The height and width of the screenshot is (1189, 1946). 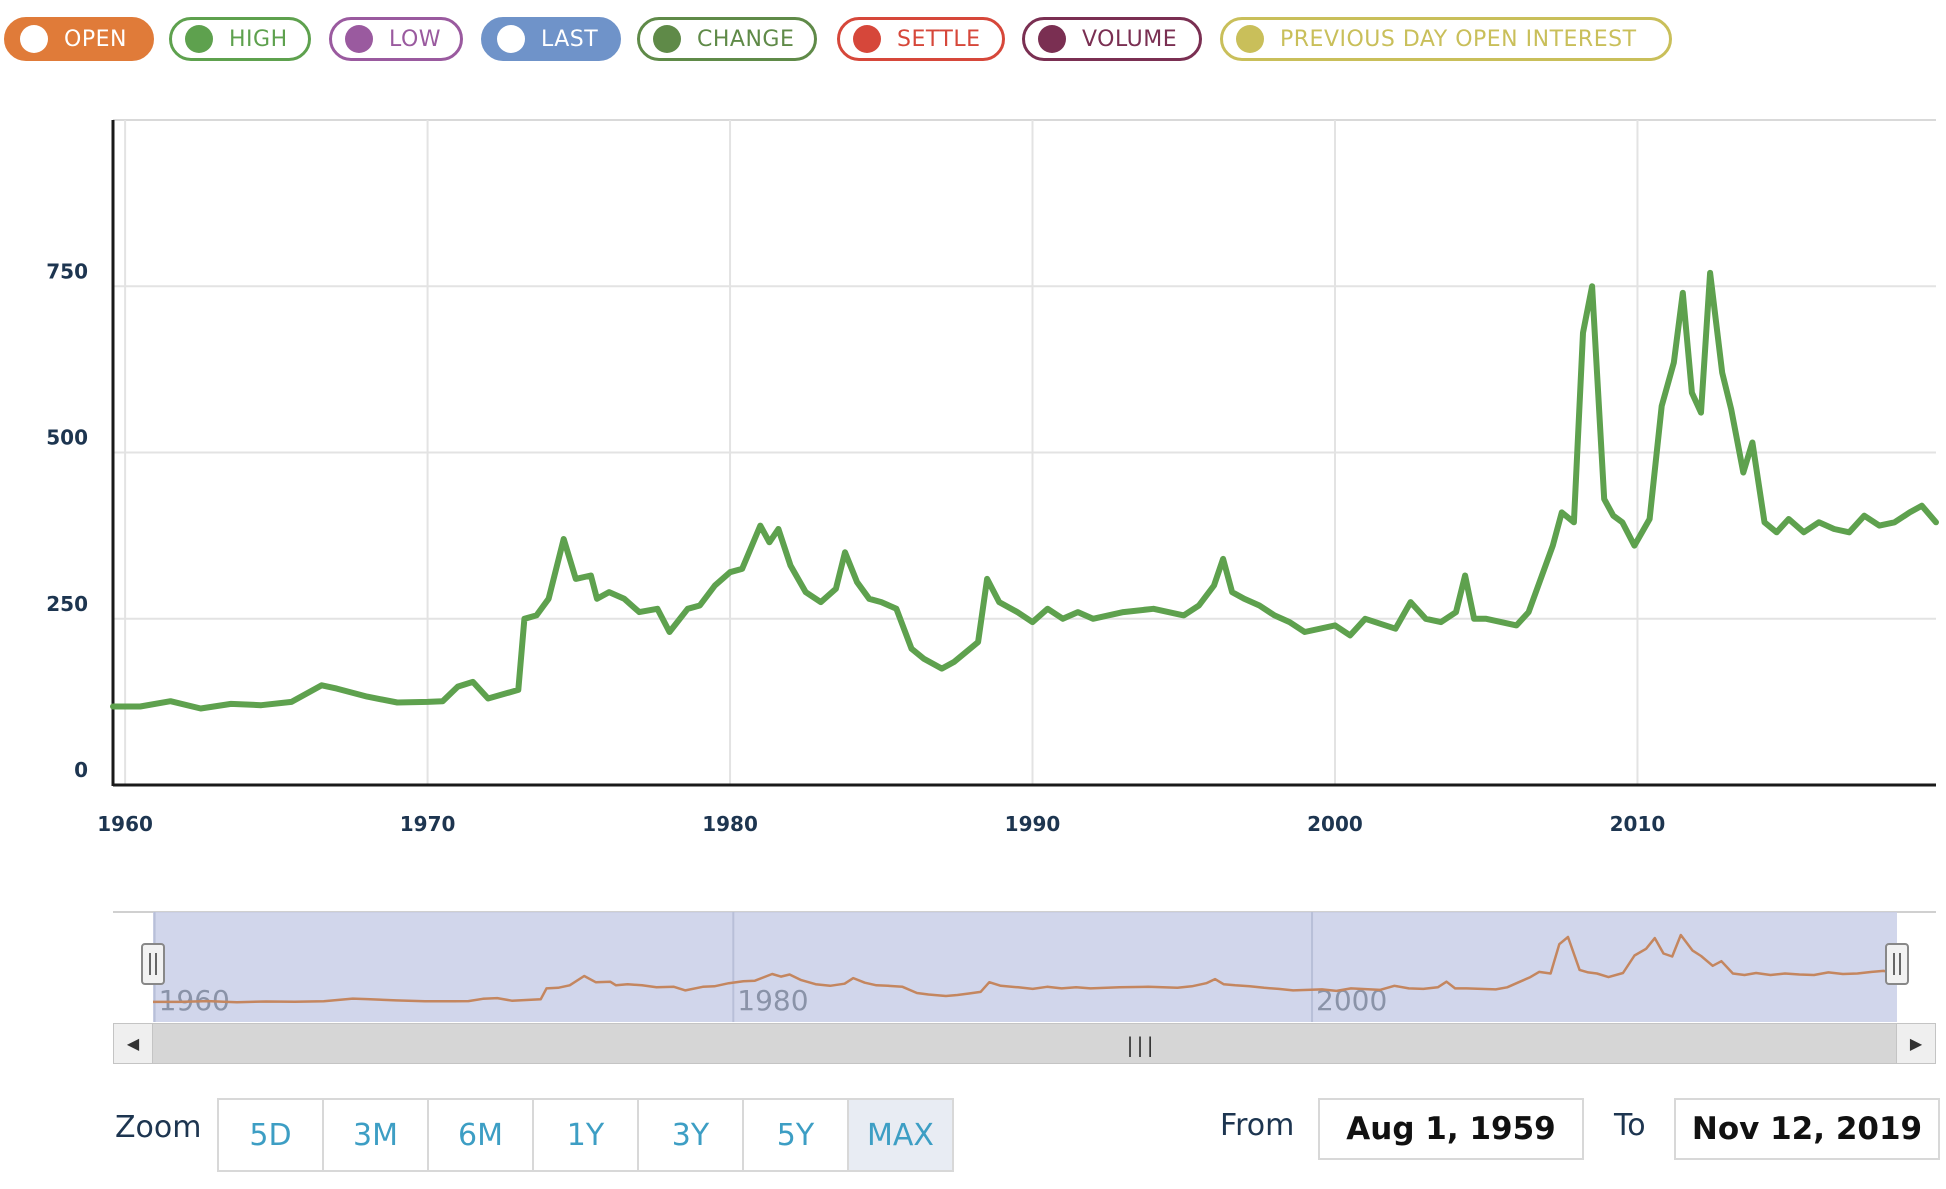 I want to click on from-date-input: Aug 1, 1959, so click(x=1451, y=1129).